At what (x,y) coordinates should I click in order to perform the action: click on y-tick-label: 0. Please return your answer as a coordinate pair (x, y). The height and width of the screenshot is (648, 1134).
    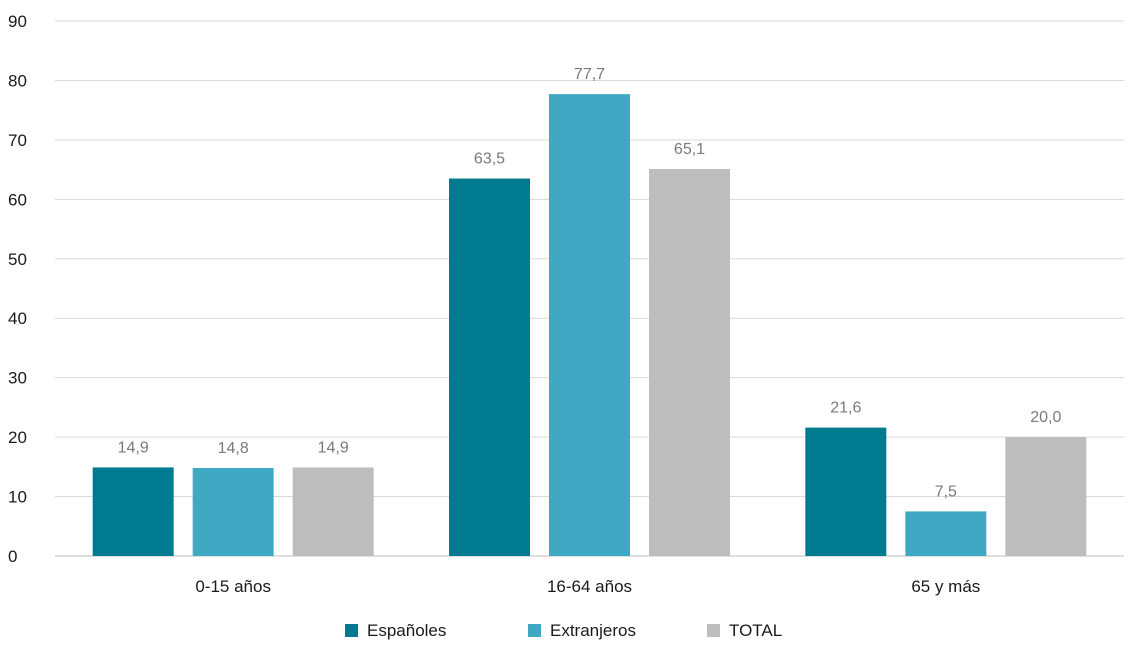
    Looking at the image, I should click on (12, 556).